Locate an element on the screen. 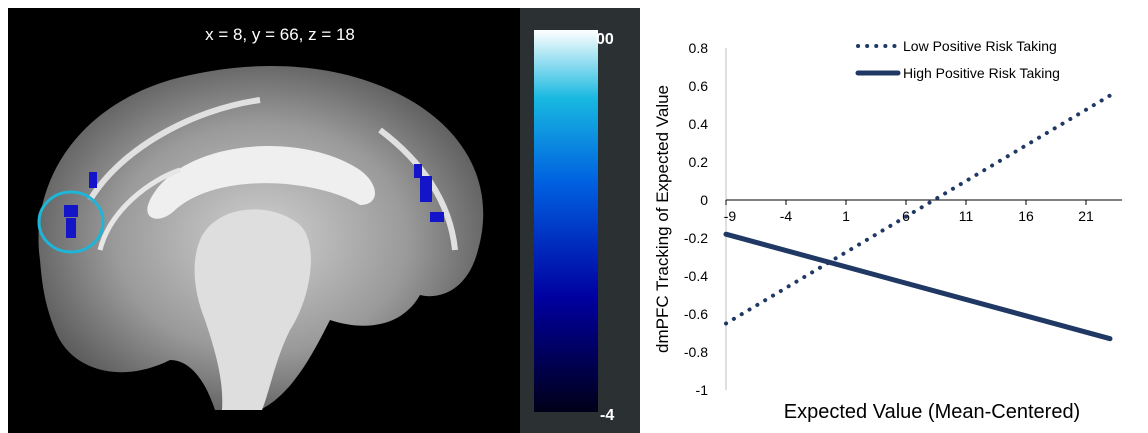  x-axis: -9-416111621 is located at coordinates (909, 212).